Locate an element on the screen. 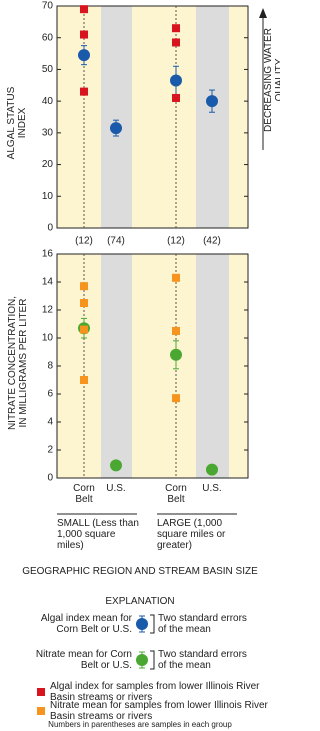  y-tick-label: 70 is located at coordinates (48, 6).